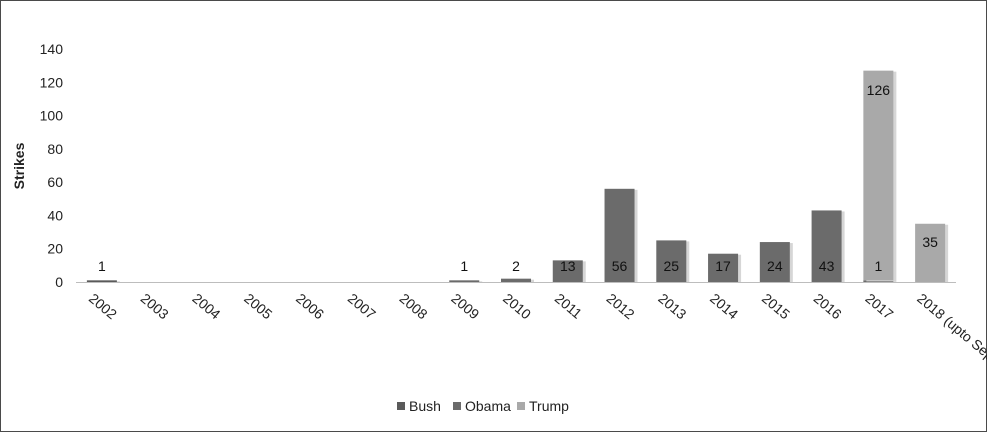 The height and width of the screenshot is (433, 987). What do you see at coordinates (827, 266) in the screenshot?
I see `data-label-2016-obama: 43` at bounding box center [827, 266].